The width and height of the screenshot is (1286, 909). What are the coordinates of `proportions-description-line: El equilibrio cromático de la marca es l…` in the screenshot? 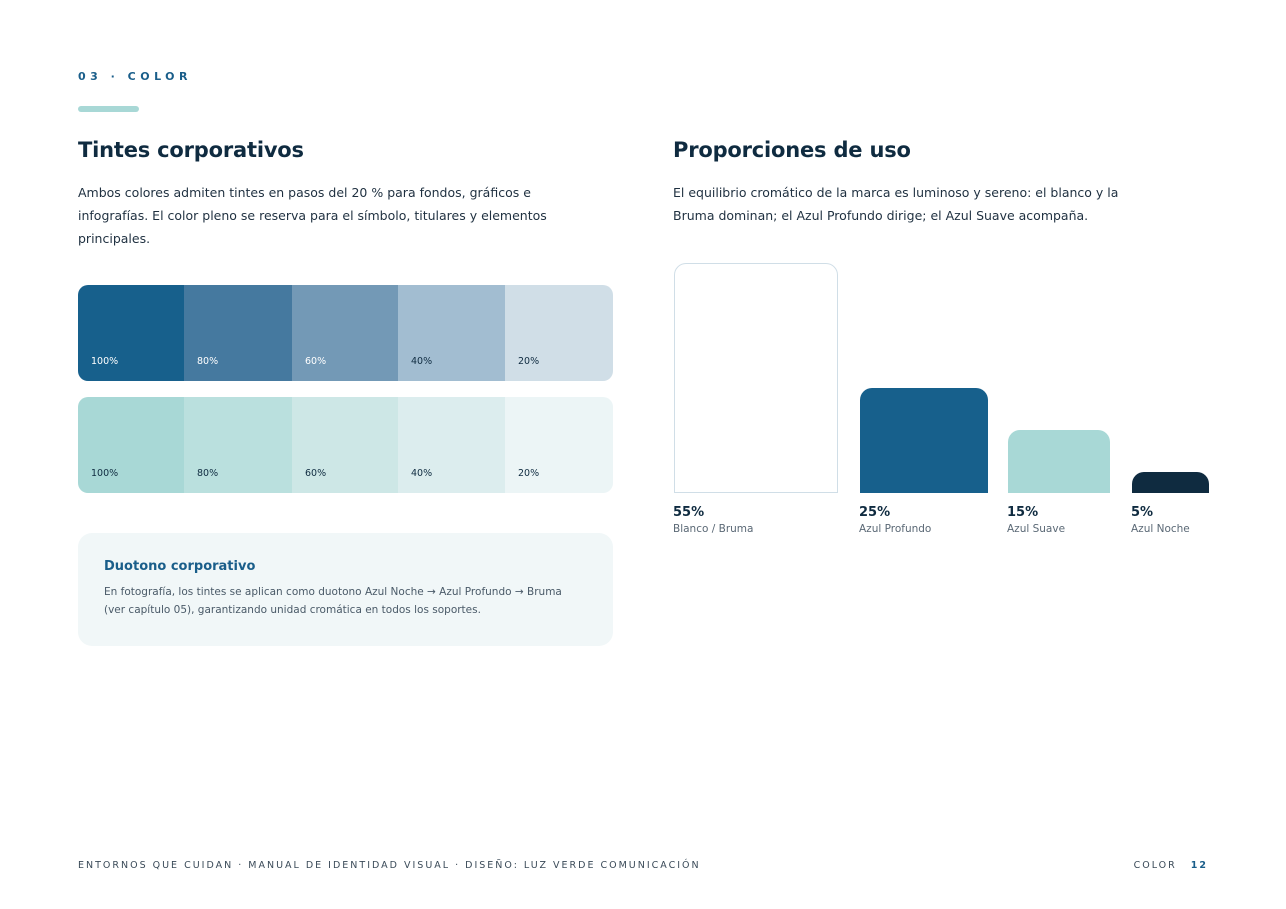 It's located at (896, 192).